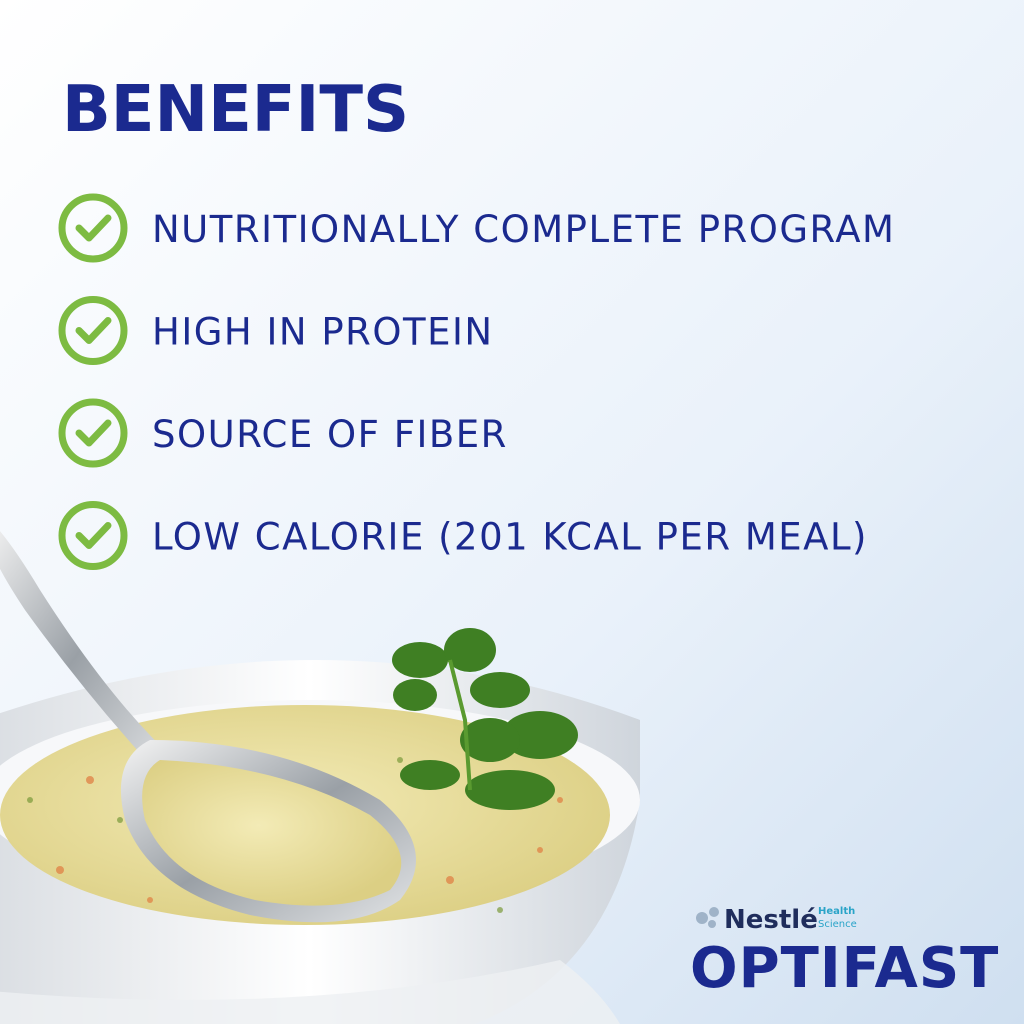  What do you see at coordinates (707, 917) in the screenshot?
I see `logo-nest-icon` at bounding box center [707, 917].